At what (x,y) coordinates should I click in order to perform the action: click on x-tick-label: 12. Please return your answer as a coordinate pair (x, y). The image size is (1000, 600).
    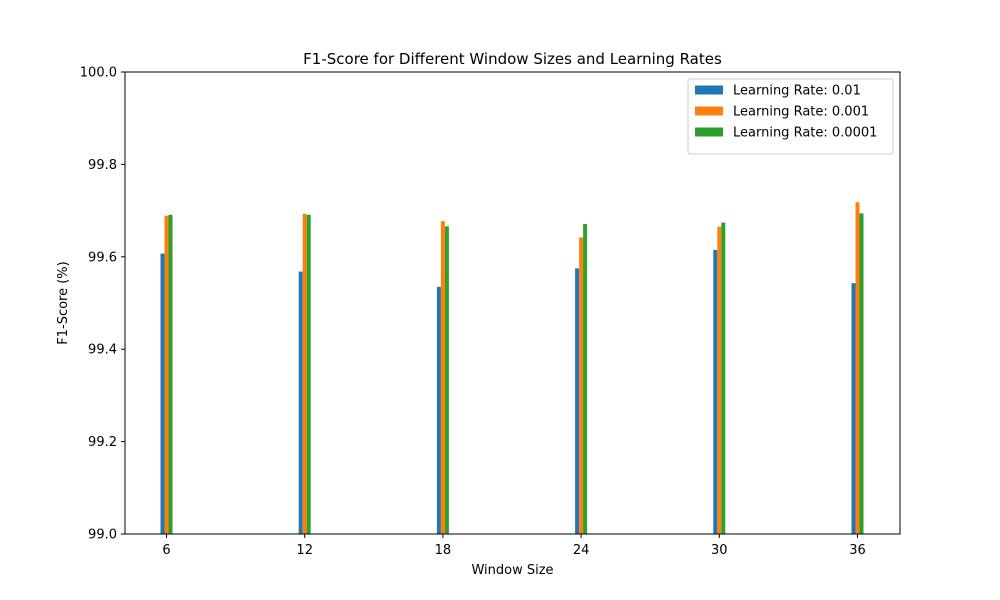
    Looking at the image, I should click on (304, 550).